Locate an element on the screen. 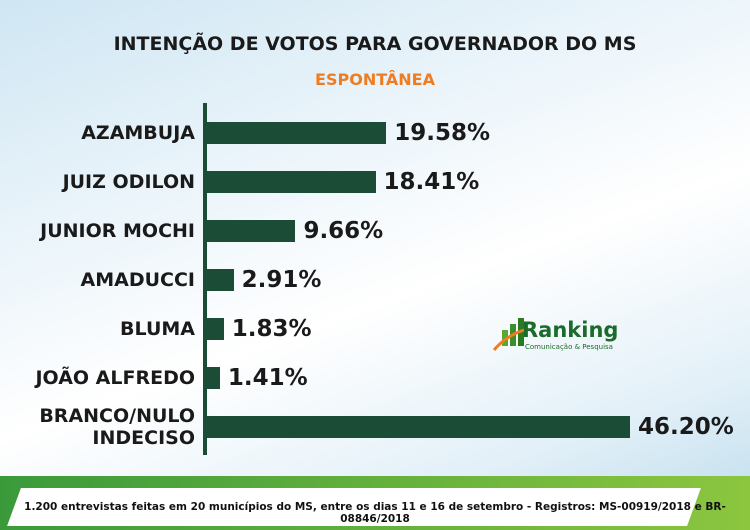 The width and height of the screenshot is (750, 530). chart-subtitle: ESPONTÂNEA is located at coordinates (375, 79).